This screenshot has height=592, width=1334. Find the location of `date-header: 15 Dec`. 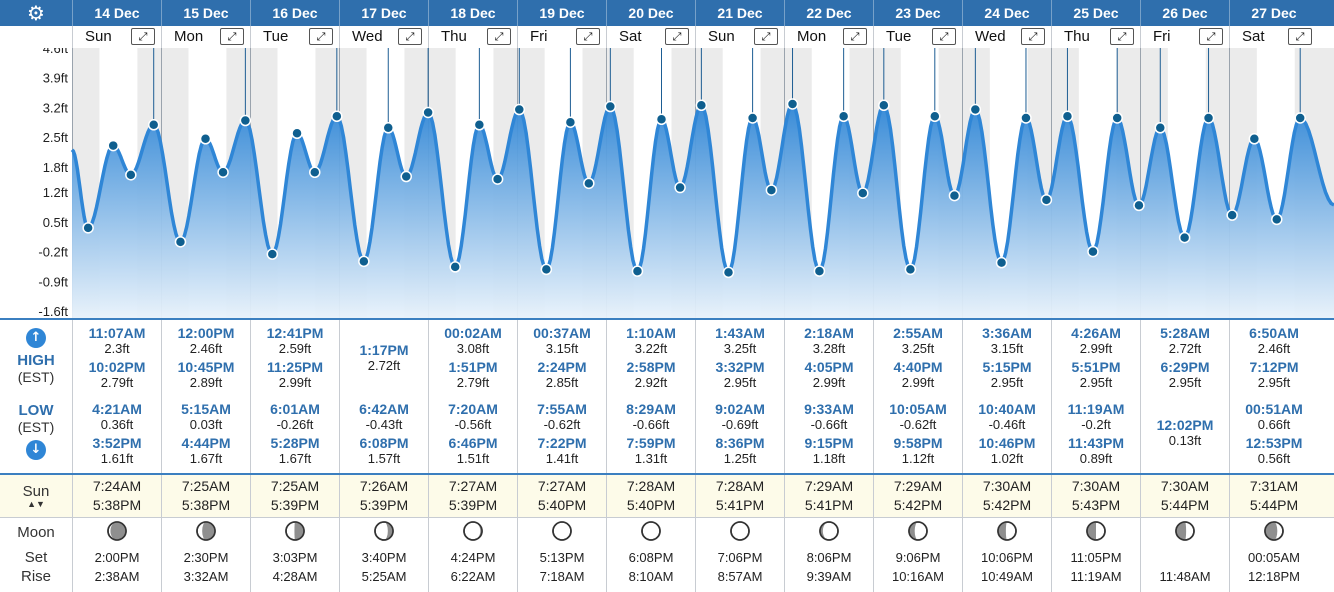

date-header: 15 Dec is located at coordinates (205, 13).